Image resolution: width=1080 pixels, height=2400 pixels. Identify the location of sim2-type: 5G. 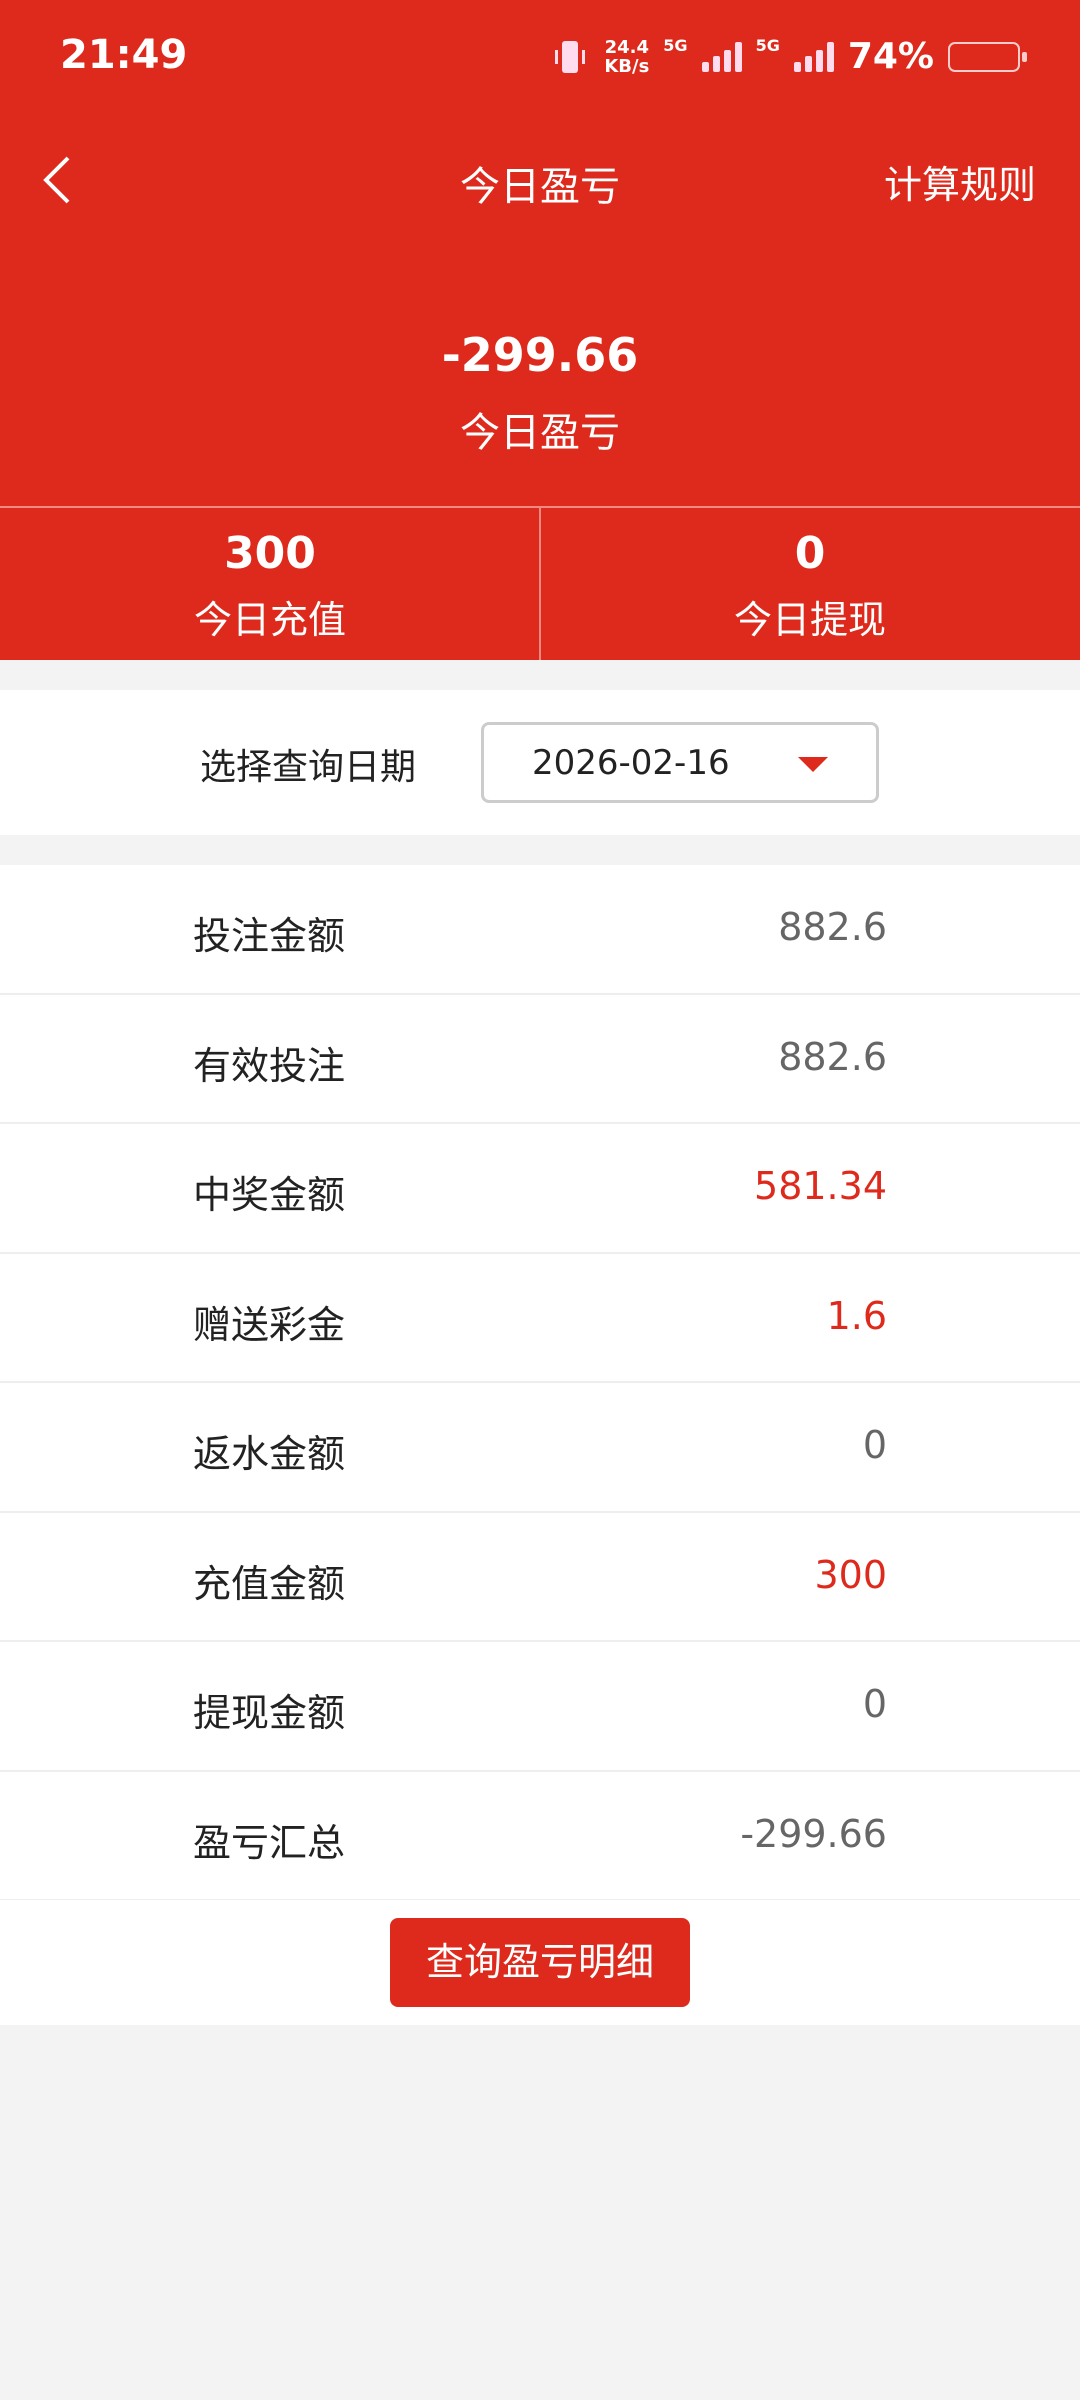
(767, 45).